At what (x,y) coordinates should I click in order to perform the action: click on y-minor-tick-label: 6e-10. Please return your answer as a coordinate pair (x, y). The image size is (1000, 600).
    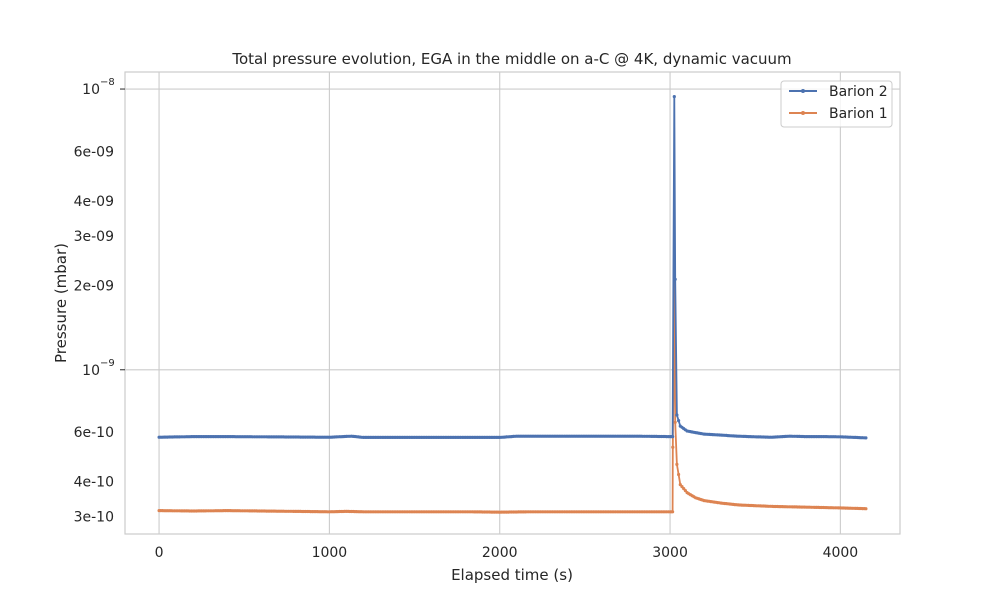
    Looking at the image, I should click on (94, 433).